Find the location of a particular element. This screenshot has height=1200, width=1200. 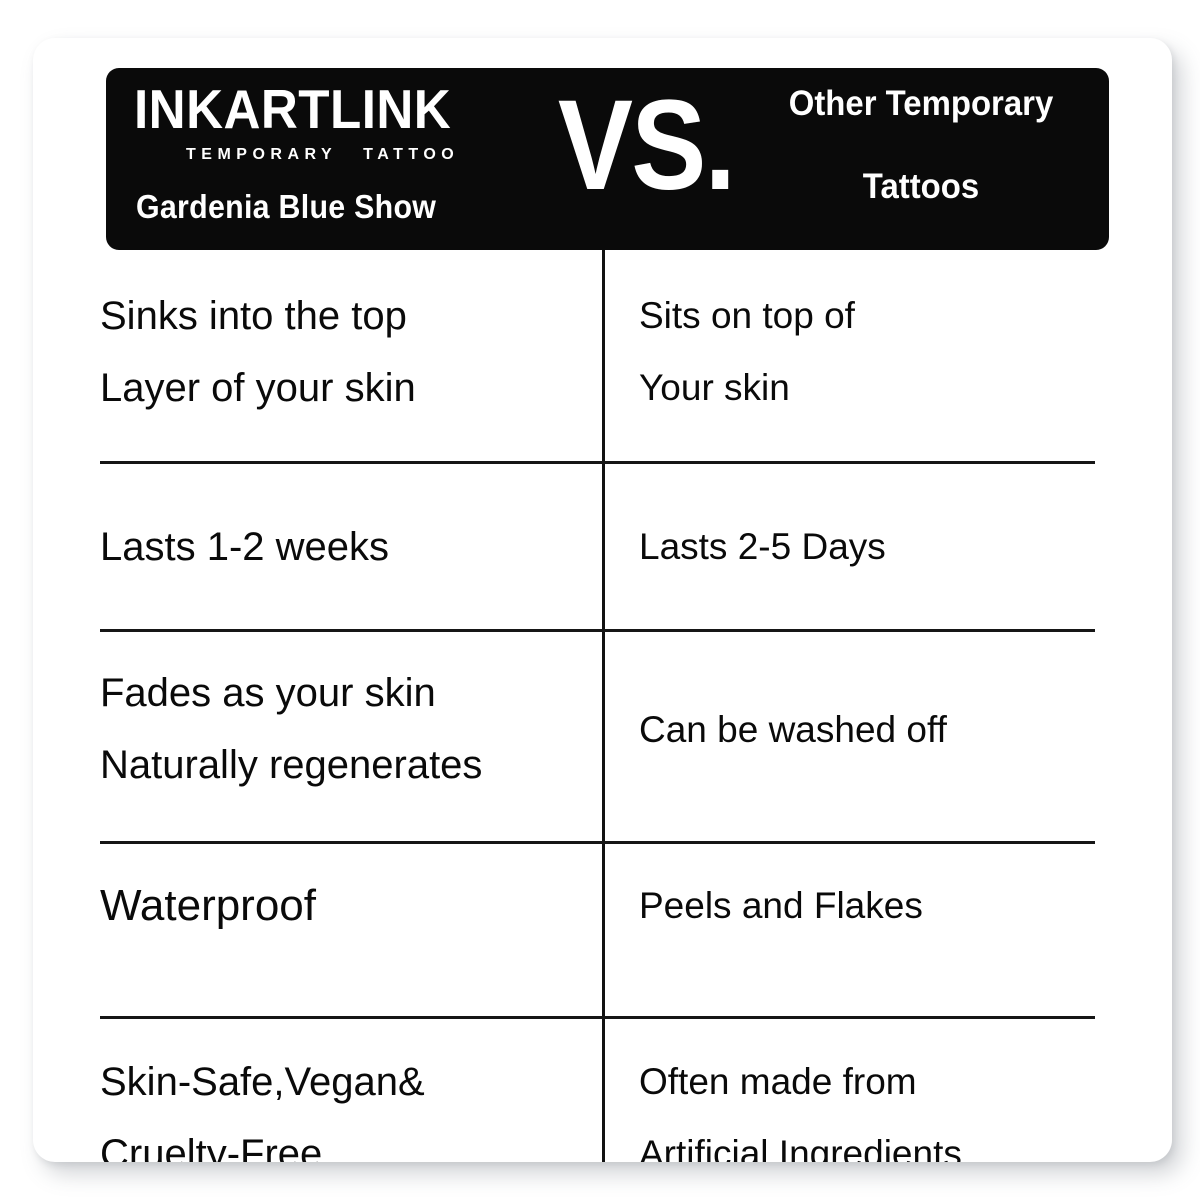

row-5-theirs-line-2: Artificial Ingredients is located at coordinates (800, 1147).